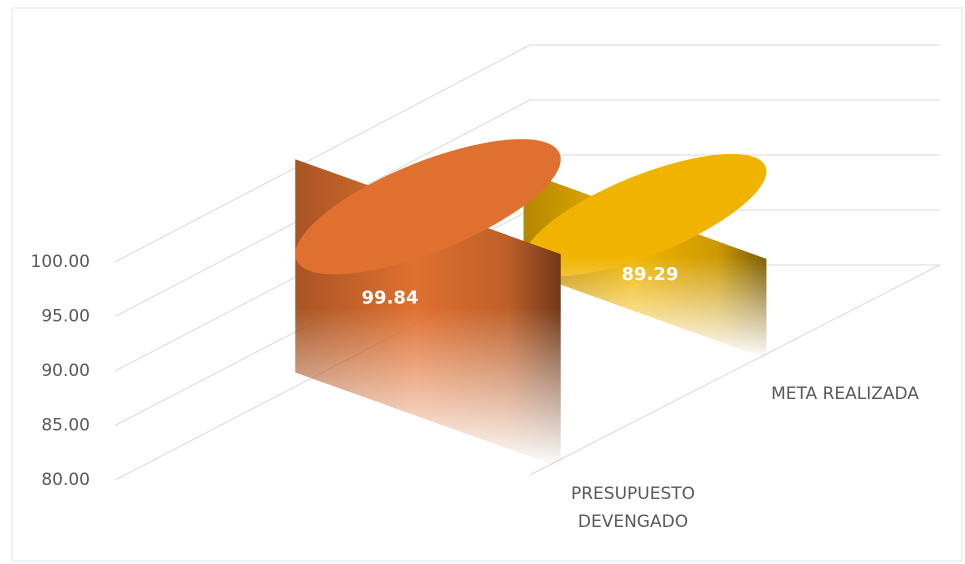 The image size is (965, 564). Describe the element at coordinates (390, 298) in the screenshot. I see `data-label: 99.84` at that location.